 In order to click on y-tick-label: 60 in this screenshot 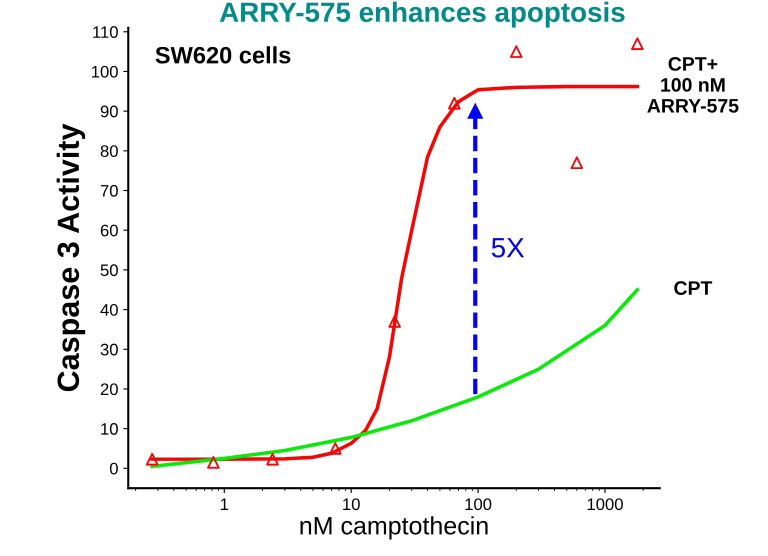, I will do `click(109, 230)`.